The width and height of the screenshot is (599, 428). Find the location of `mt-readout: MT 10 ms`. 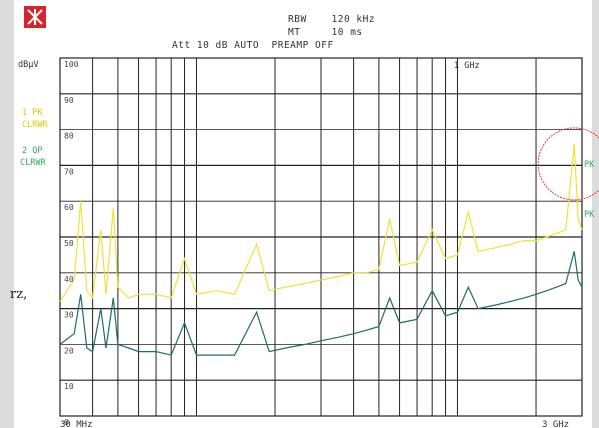

mt-readout: MT 10 ms is located at coordinates (325, 32).